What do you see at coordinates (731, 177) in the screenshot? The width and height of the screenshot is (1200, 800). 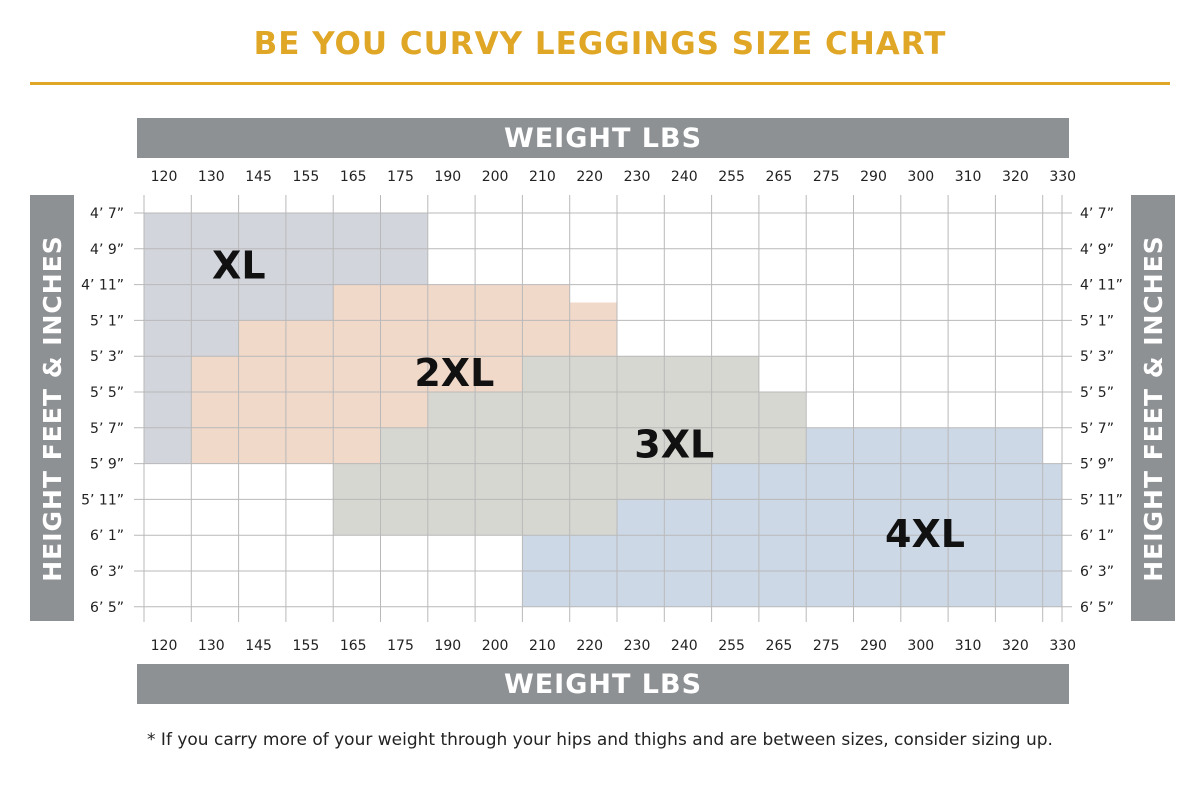 I see `weight-tick-top: 255` at bounding box center [731, 177].